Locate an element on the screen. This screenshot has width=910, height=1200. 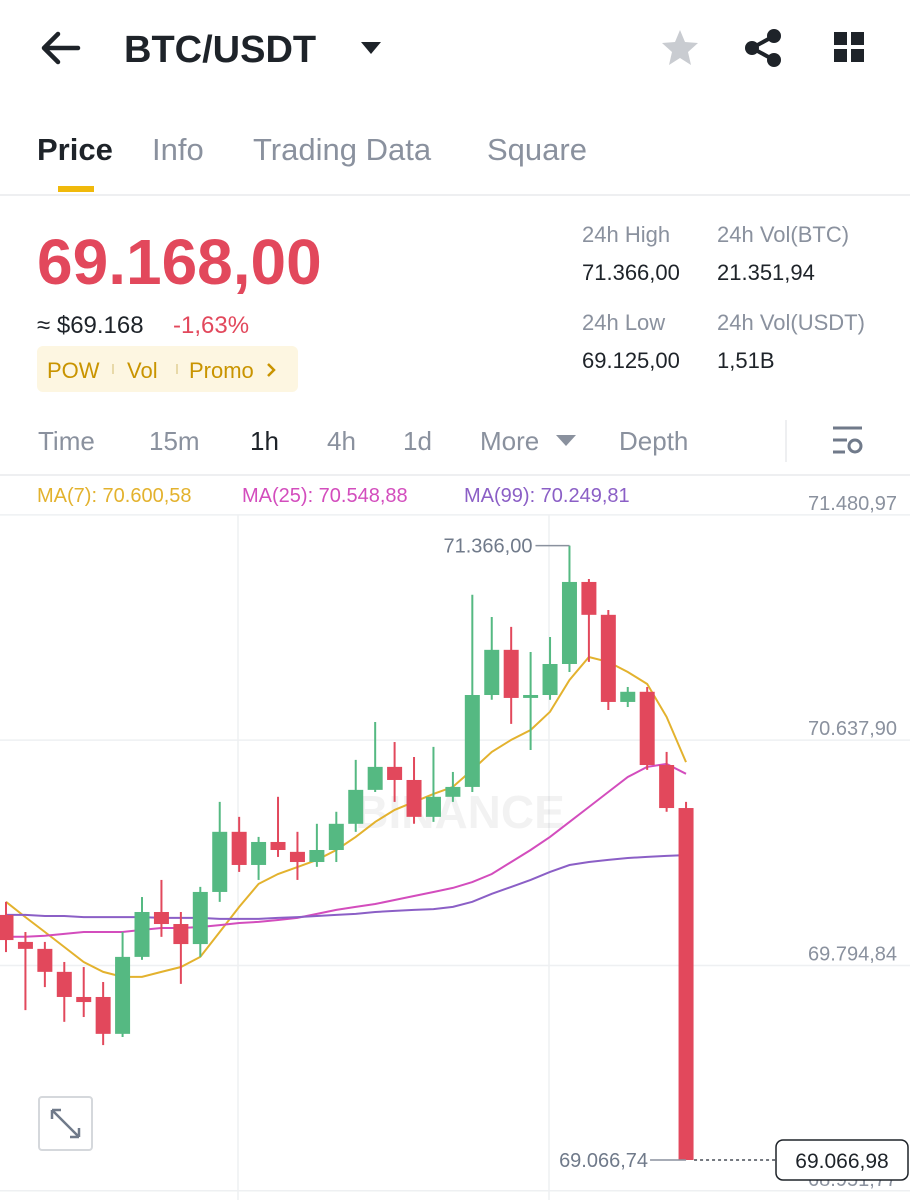
price-change: -1,63% is located at coordinates (211, 325).